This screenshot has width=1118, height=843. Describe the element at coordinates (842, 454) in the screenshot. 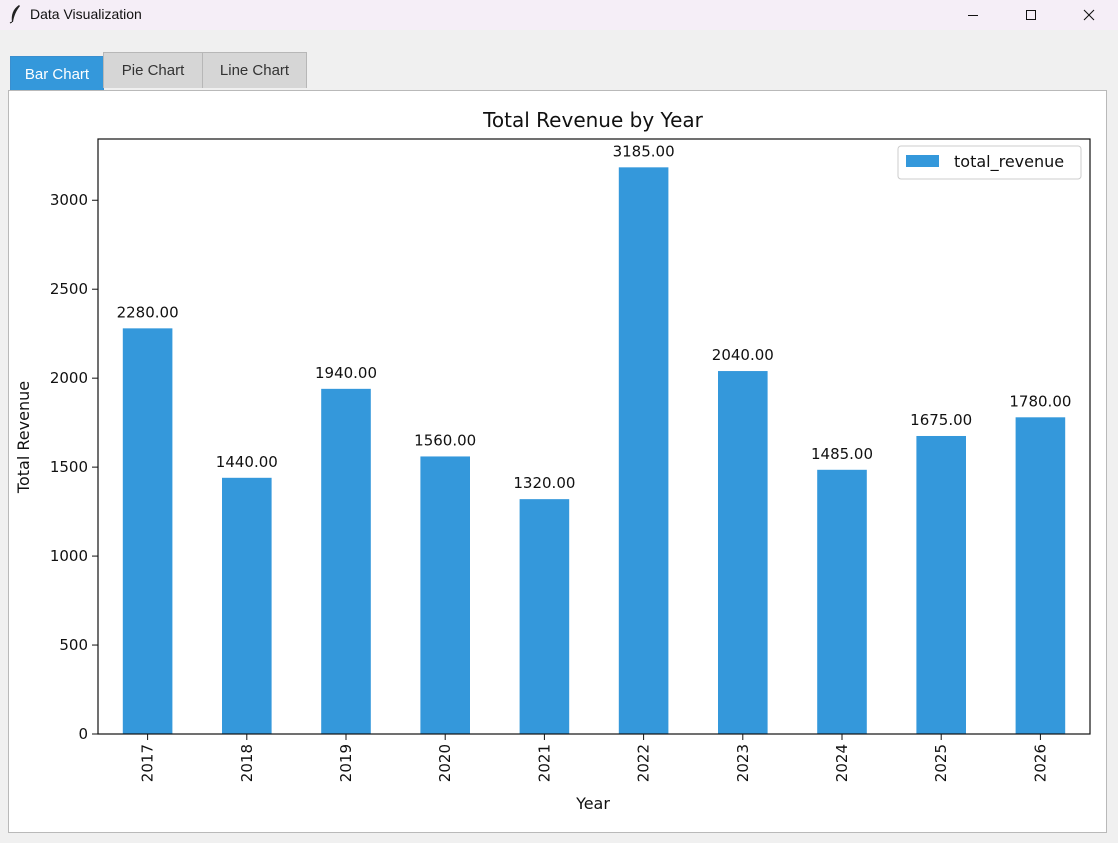

I see `data-label: 1485.00` at that location.